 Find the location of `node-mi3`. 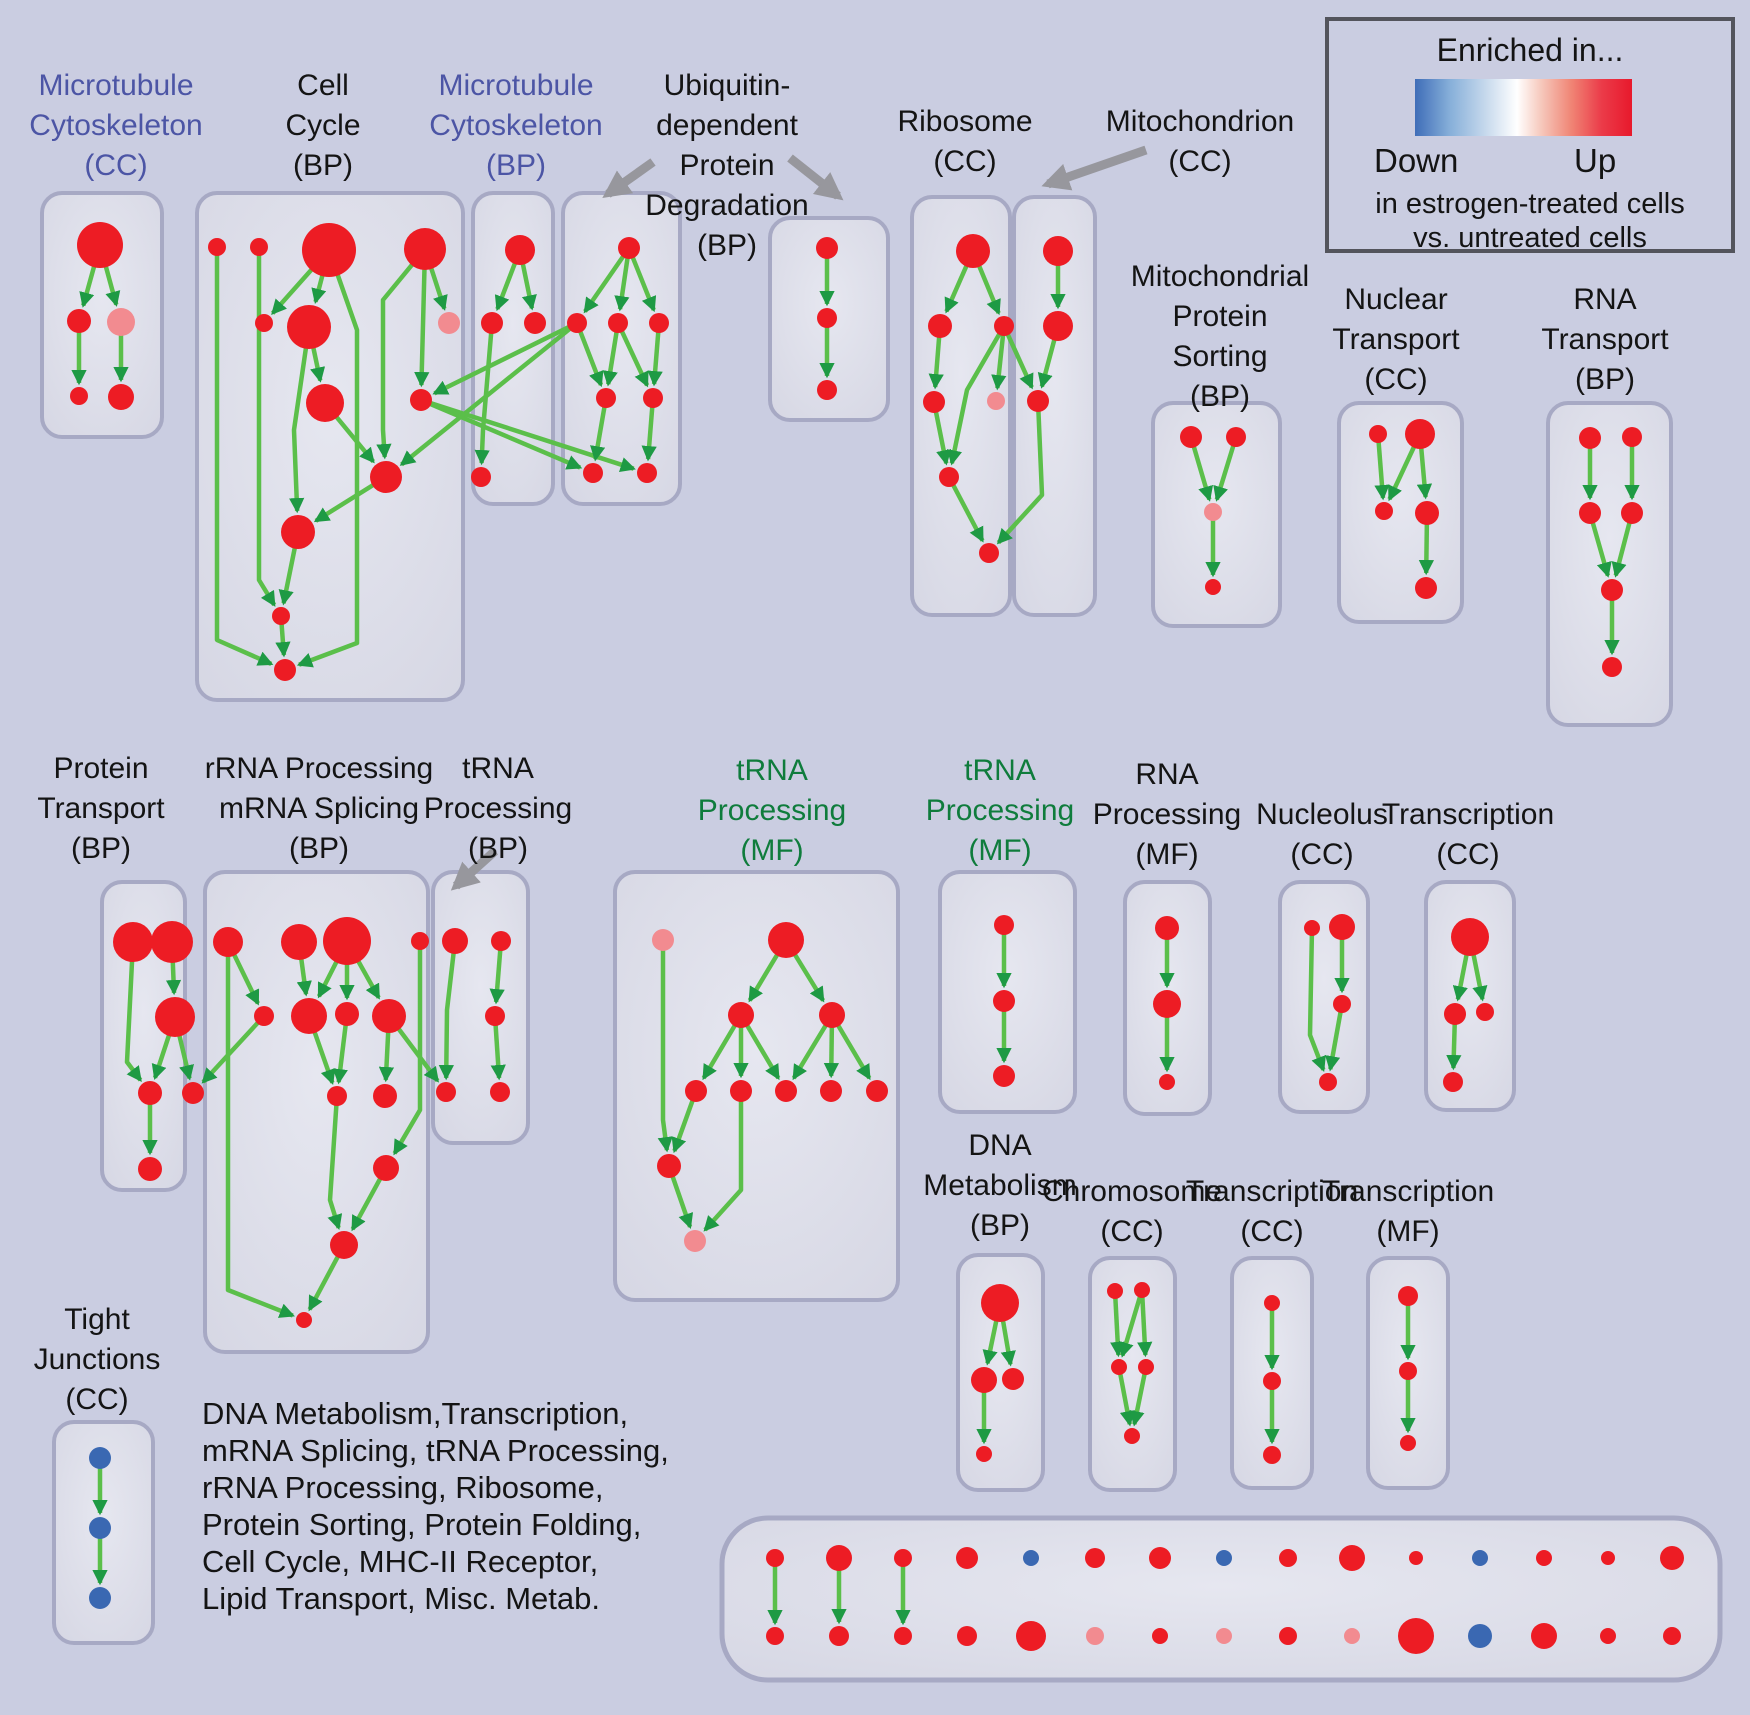

node-mi3 is located at coordinates (1038, 401).